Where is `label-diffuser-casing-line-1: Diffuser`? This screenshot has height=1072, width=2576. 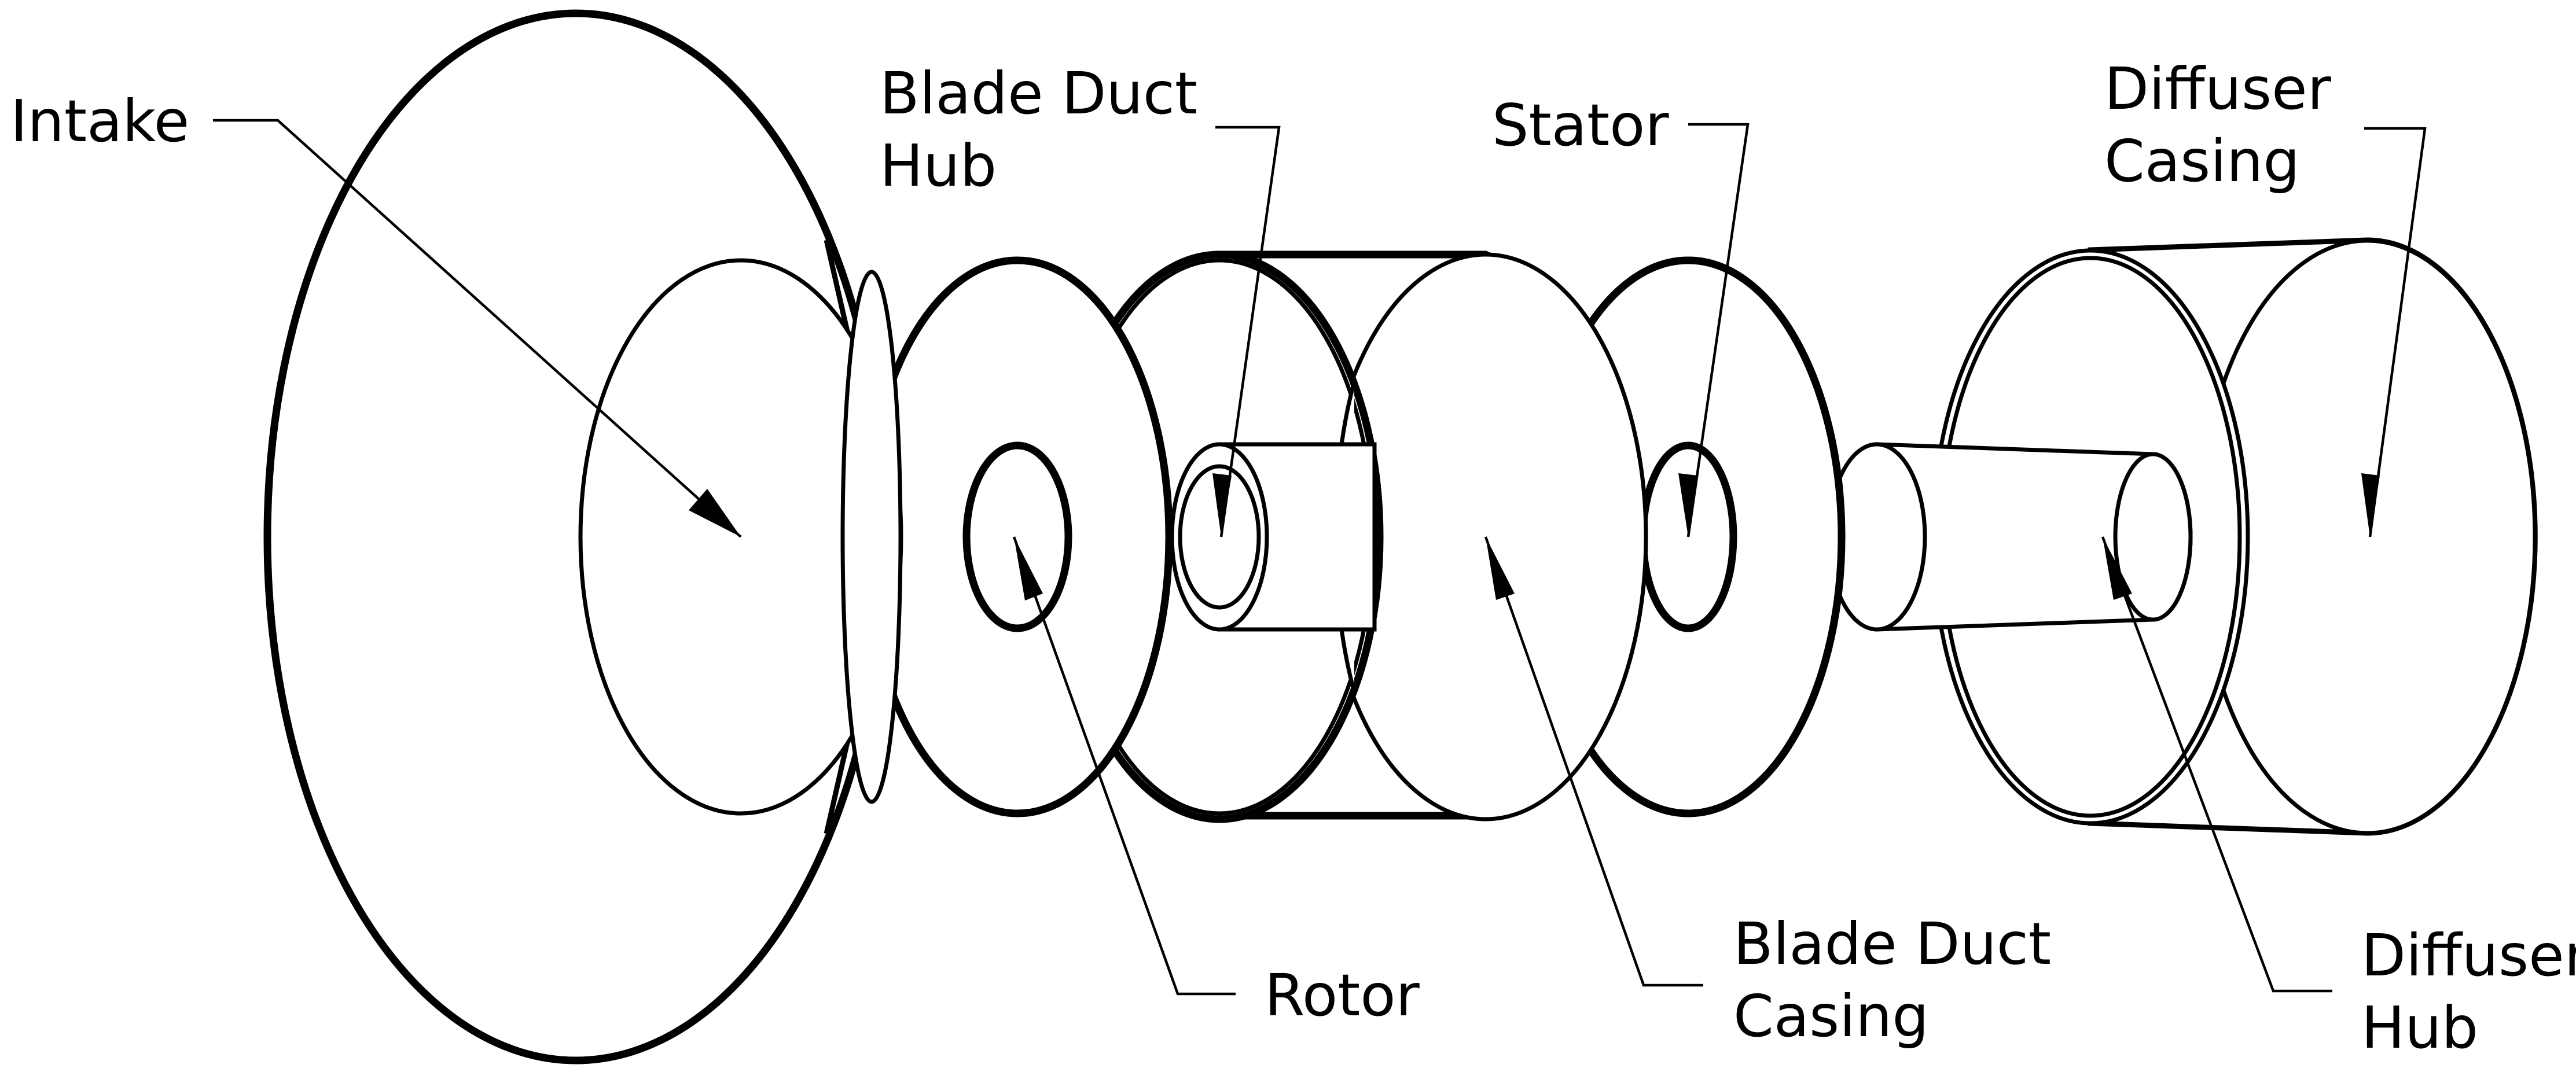
label-diffuser-casing-line-1: Diffuser is located at coordinates (2218, 89).